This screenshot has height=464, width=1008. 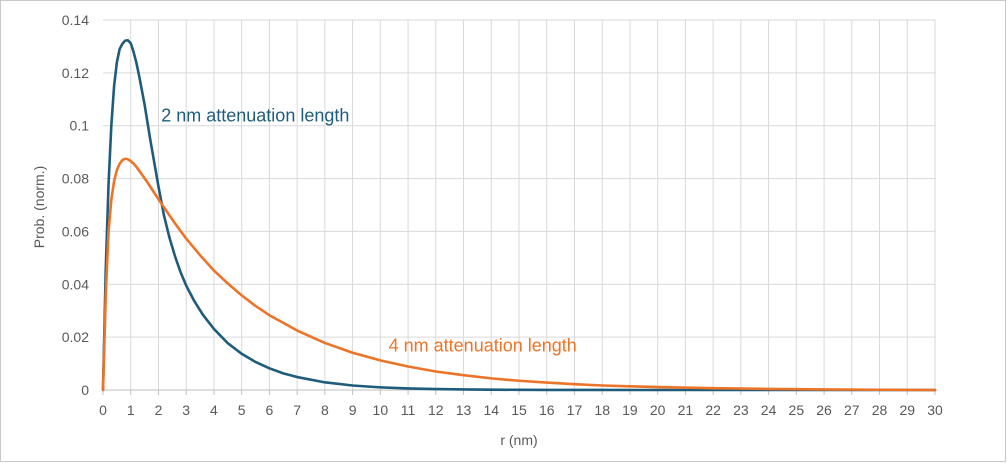 What do you see at coordinates (686, 410) in the screenshot?
I see `x-tick-label: 21` at bounding box center [686, 410].